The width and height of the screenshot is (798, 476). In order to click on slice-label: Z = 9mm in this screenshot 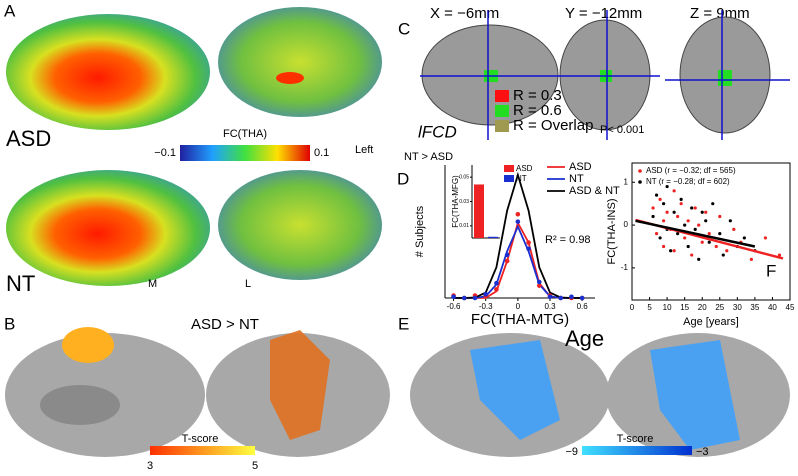, I will do `click(720, 13)`.